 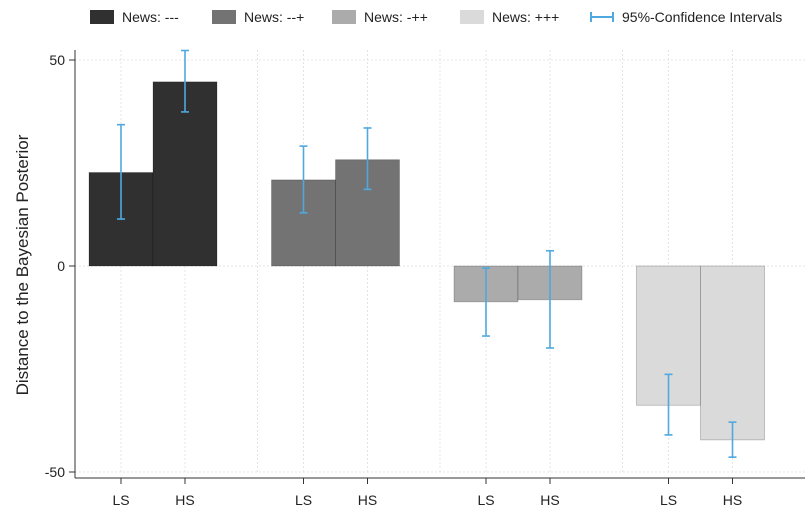 What do you see at coordinates (396, 17) in the screenshot?
I see `legend-label: News: -++` at bounding box center [396, 17].